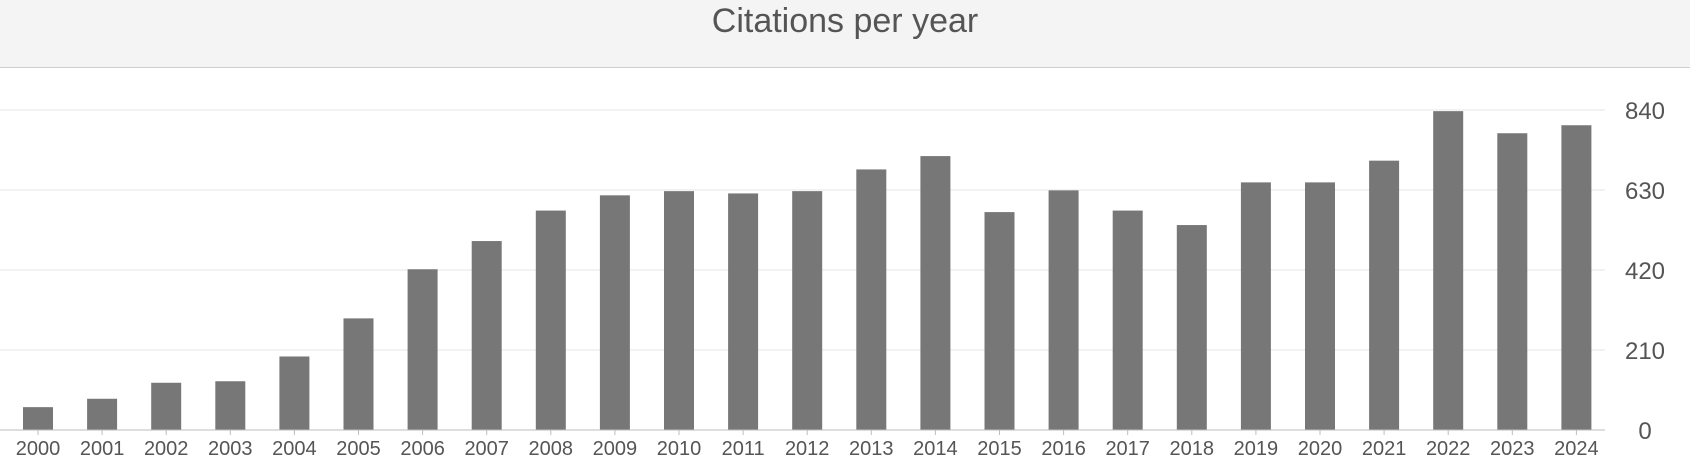  I want to click on x-tick-label: 2007, so click(486, 449).